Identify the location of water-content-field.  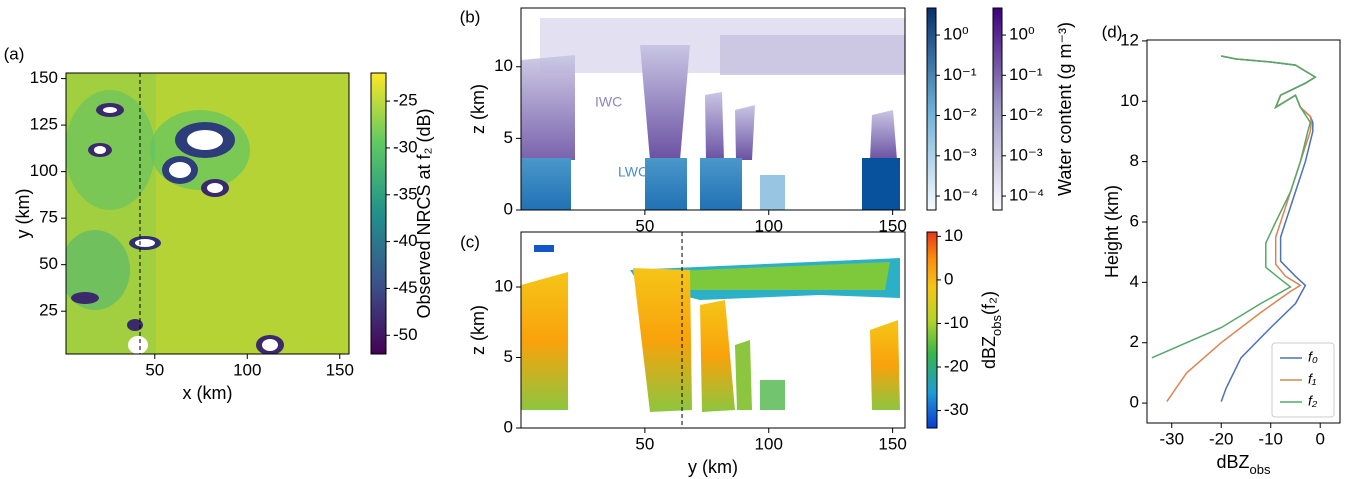
(713, 114).